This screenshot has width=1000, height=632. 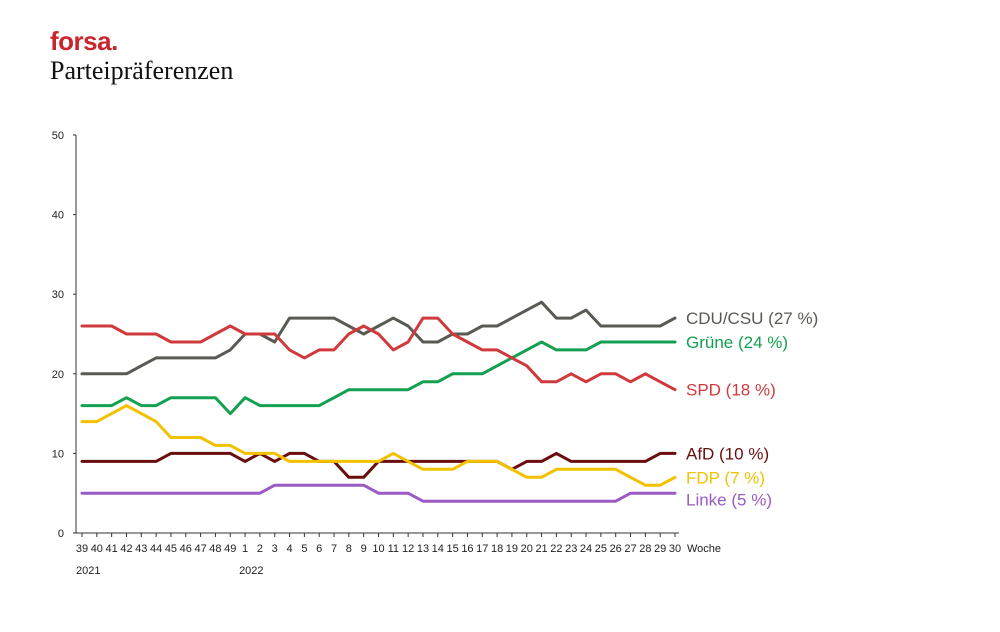 What do you see at coordinates (378, 378) in the screenshot?
I see `series-line-gr-ne` at bounding box center [378, 378].